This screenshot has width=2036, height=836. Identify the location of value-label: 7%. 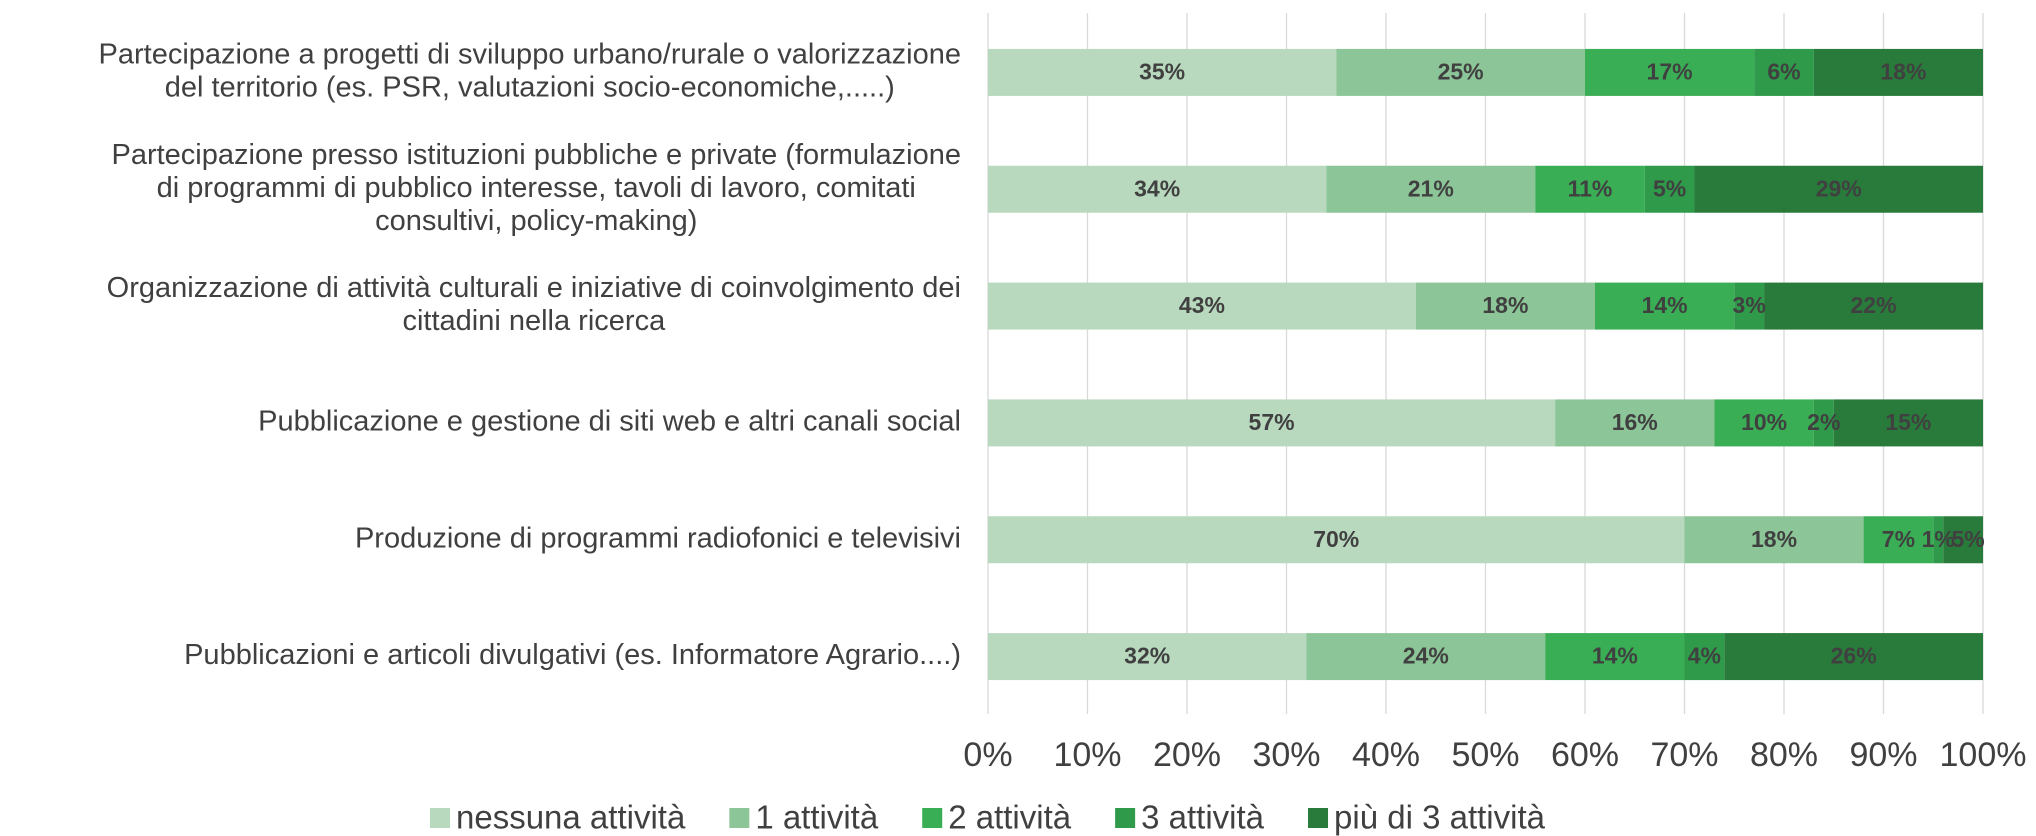
(1898, 539).